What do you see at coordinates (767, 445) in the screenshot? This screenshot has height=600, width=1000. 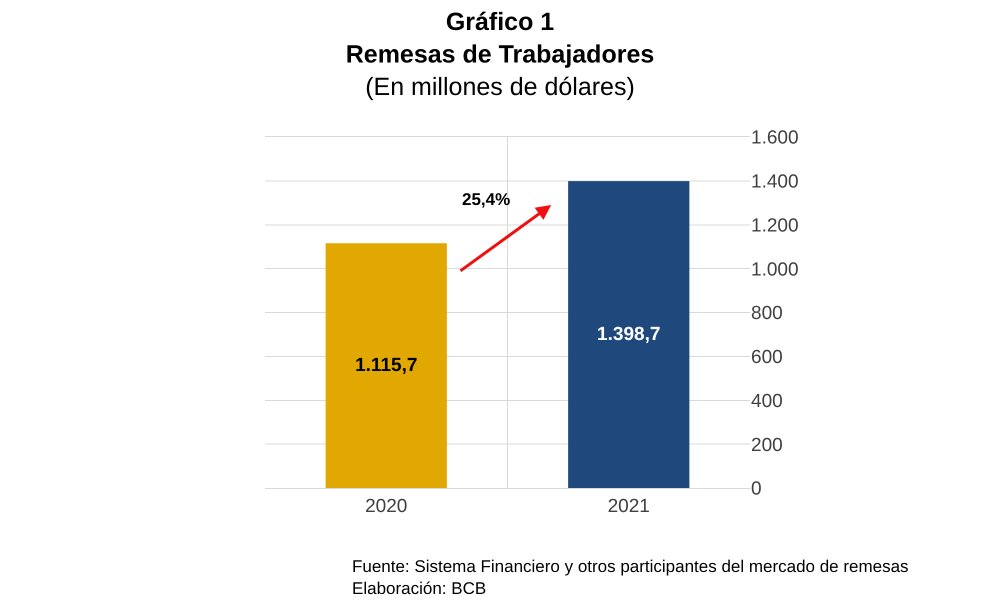 I see `y-tick-label: 200` at bounding box center [767, 445].